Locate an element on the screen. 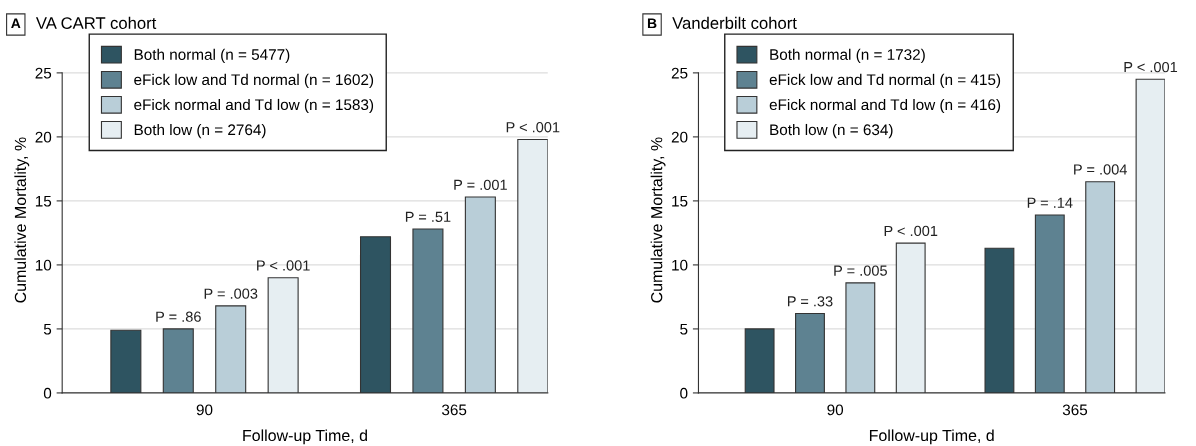  annotation: P = .003 is located at coordinates (231, 293).